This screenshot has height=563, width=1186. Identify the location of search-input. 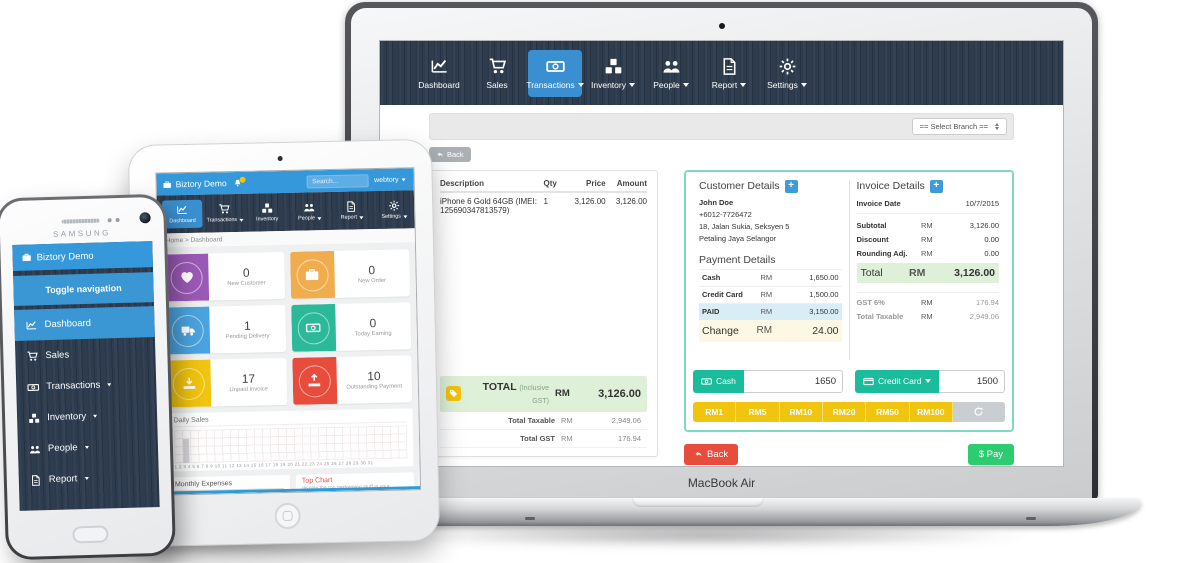
(338, 180).